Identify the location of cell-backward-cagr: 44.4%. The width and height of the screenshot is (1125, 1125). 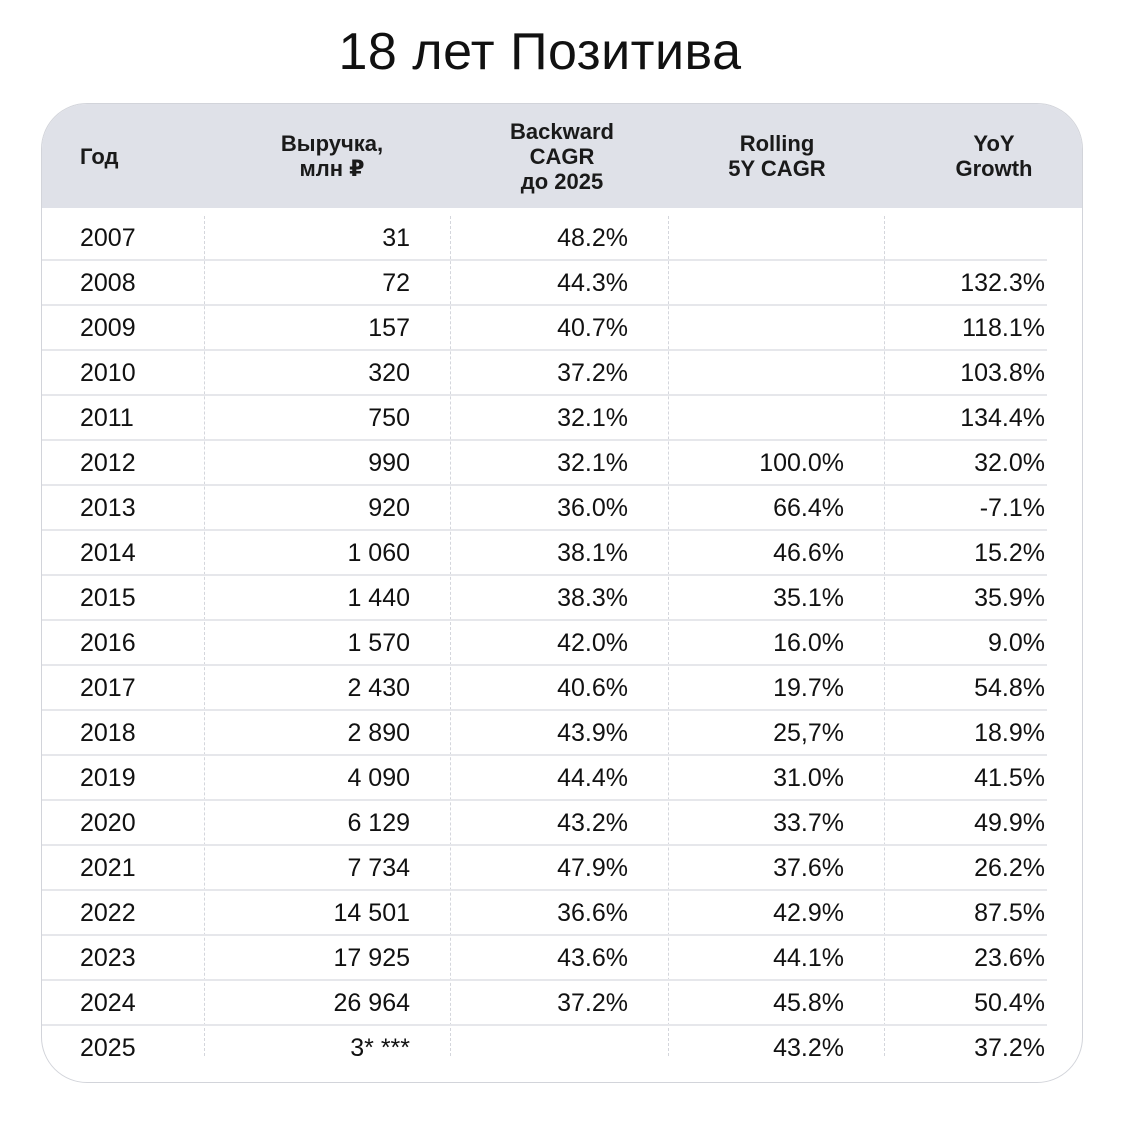
(592, 778).